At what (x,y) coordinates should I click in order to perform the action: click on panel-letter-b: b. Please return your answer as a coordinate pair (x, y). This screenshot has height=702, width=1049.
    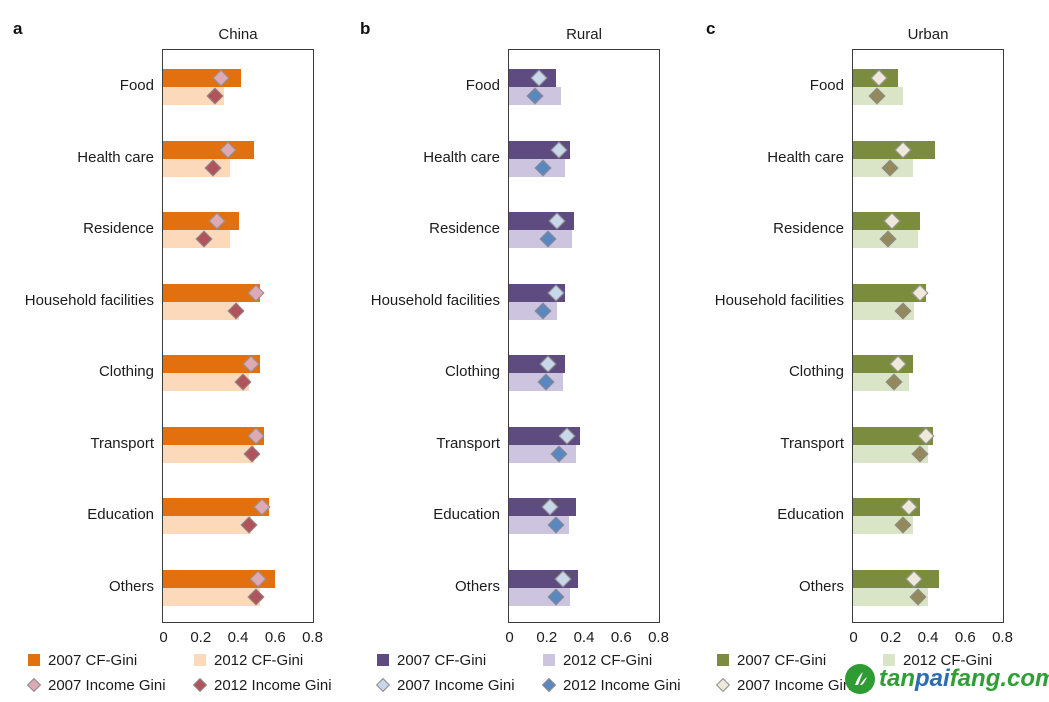
    Looking at the image, I should click on (365, 28).